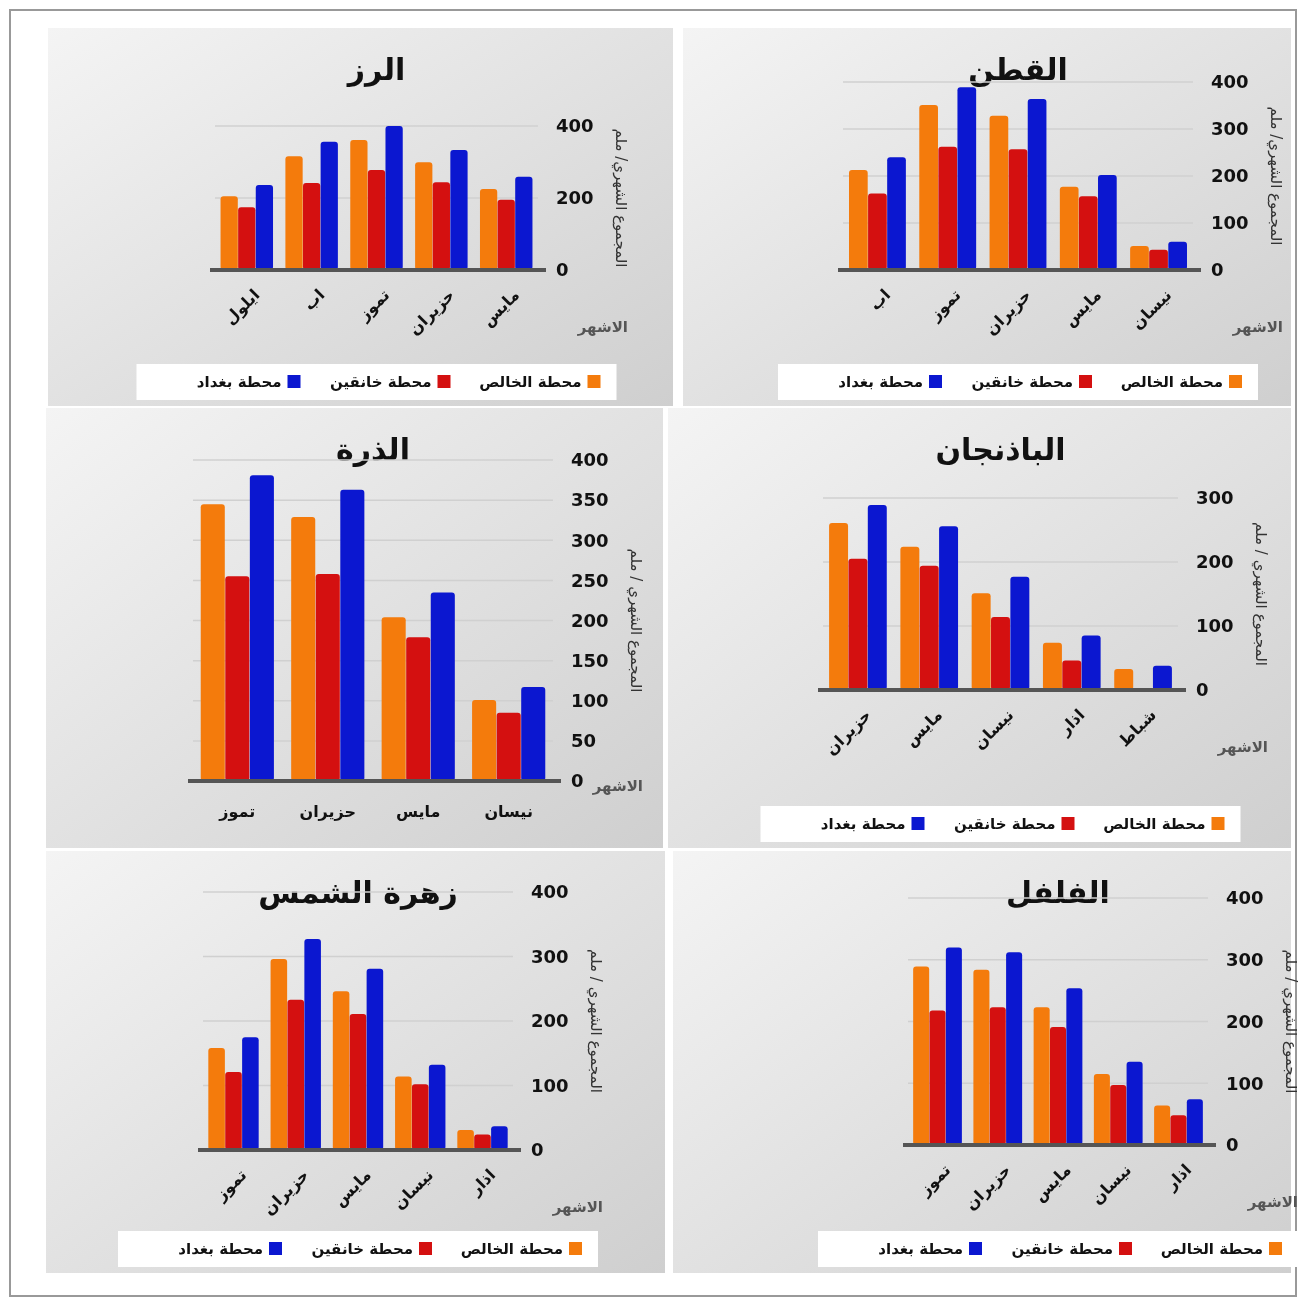 This screenshot has height=1302, width=1304. Describe the element at coordinates (358, 892) in the screenshot. I see `chart-title: زهرة الشمس` at that location.